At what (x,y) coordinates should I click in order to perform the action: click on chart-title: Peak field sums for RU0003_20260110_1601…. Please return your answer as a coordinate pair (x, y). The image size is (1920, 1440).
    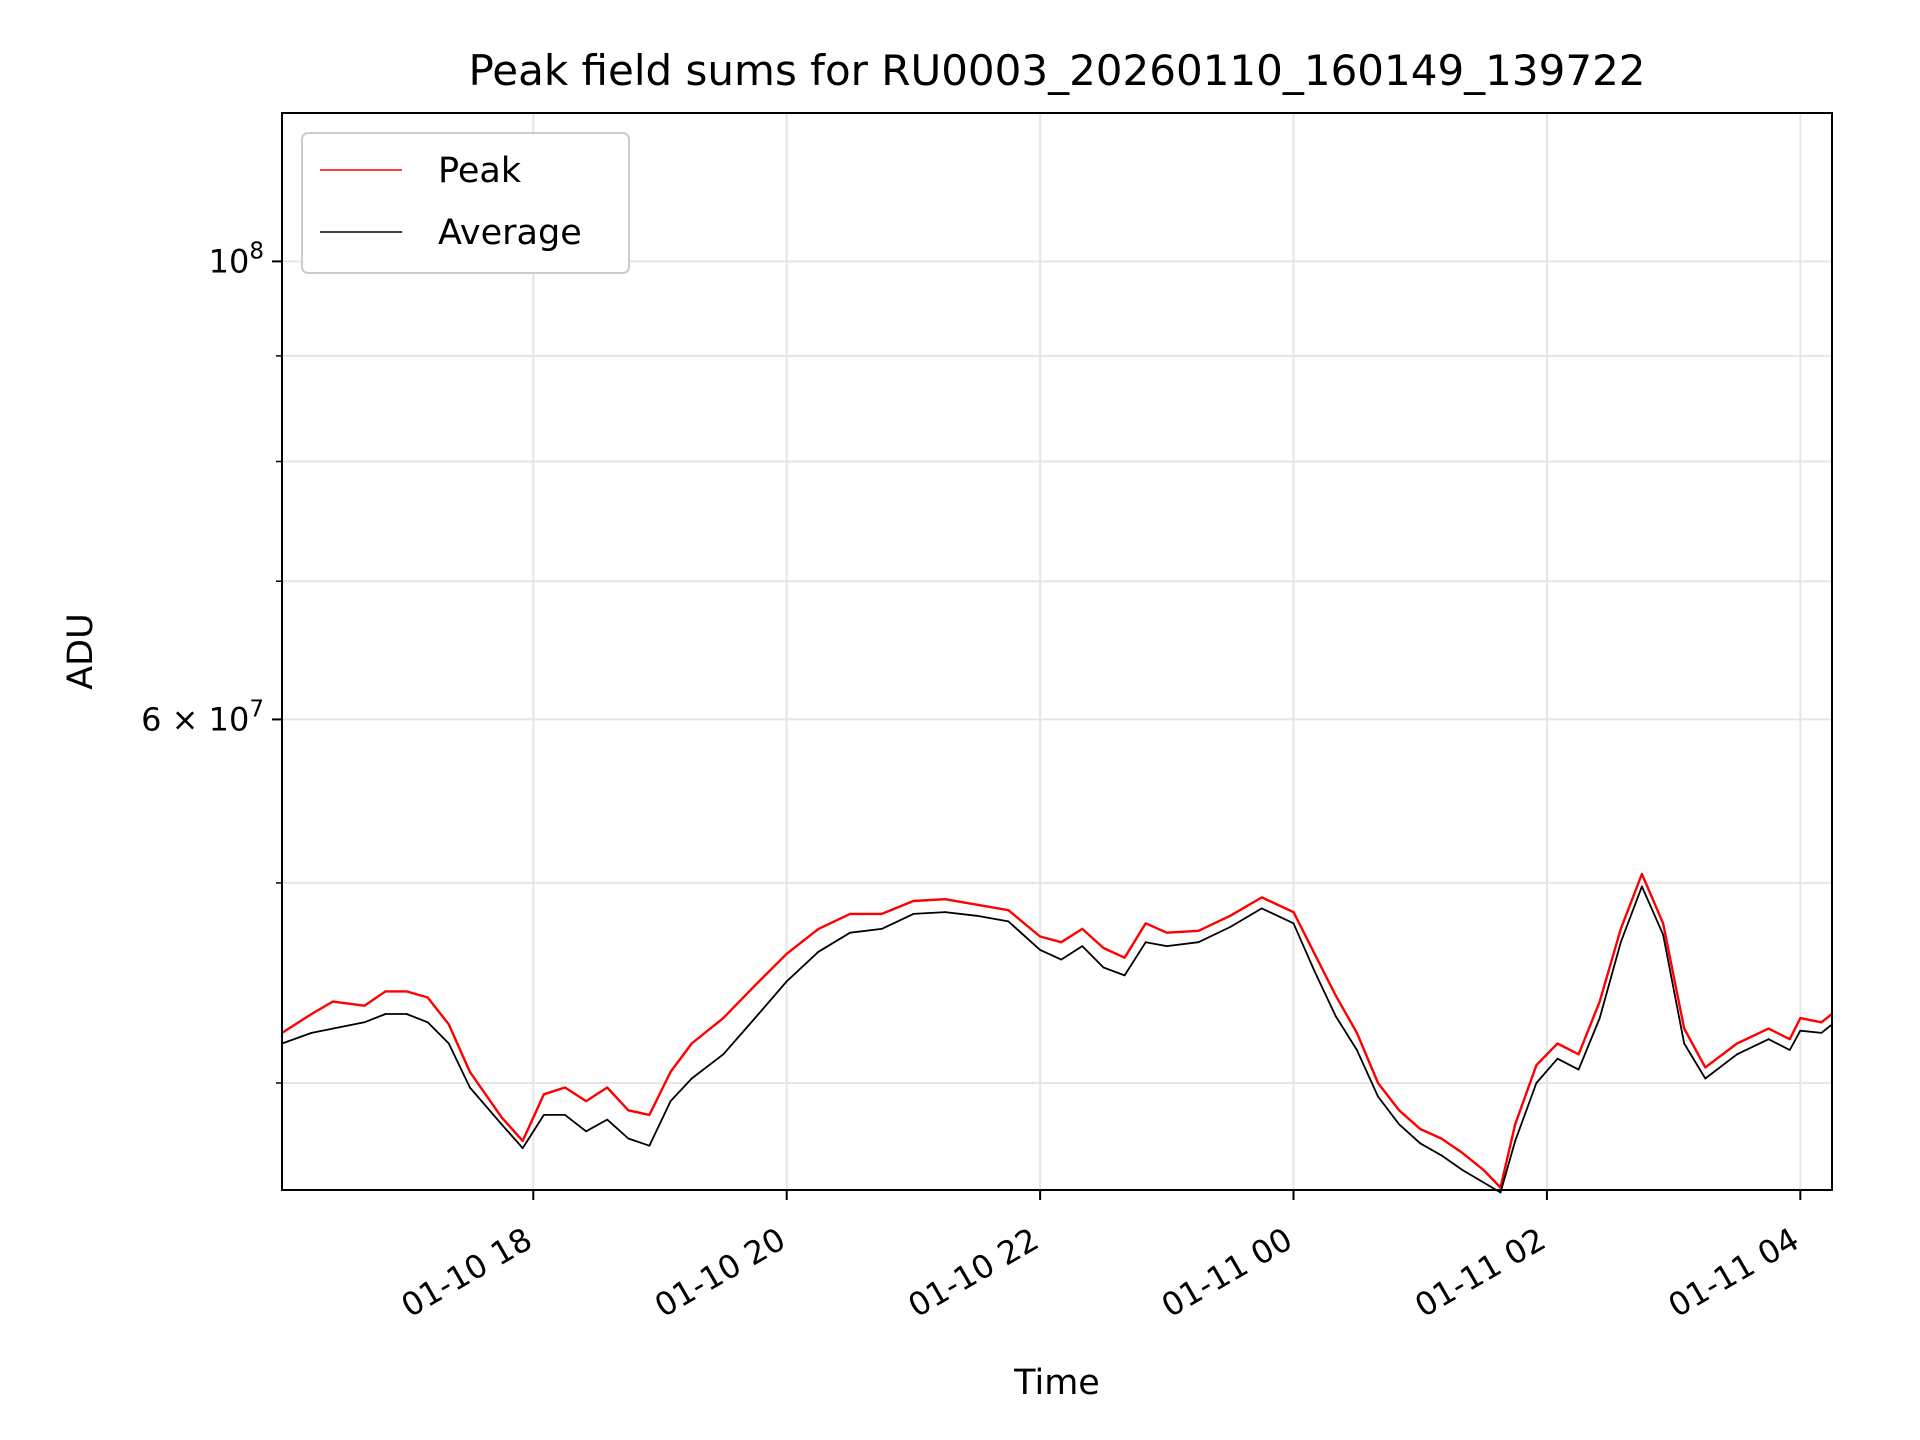
    Looking at the image, I should click on (1056, 70).